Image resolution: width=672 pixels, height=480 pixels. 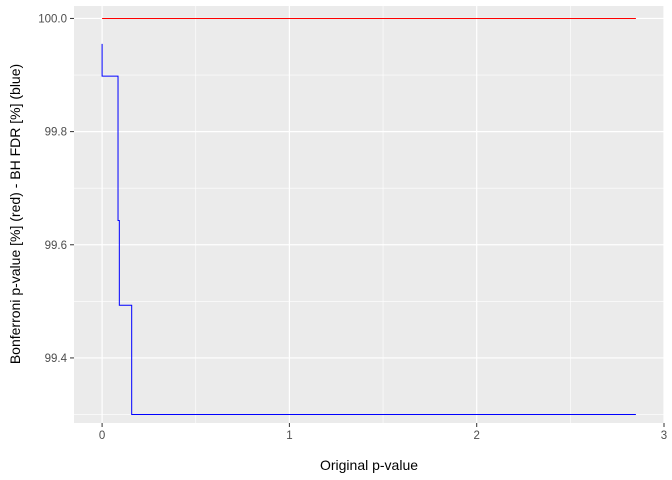 I want to click on x-tick-label: 2, so click(x=476, y=436).